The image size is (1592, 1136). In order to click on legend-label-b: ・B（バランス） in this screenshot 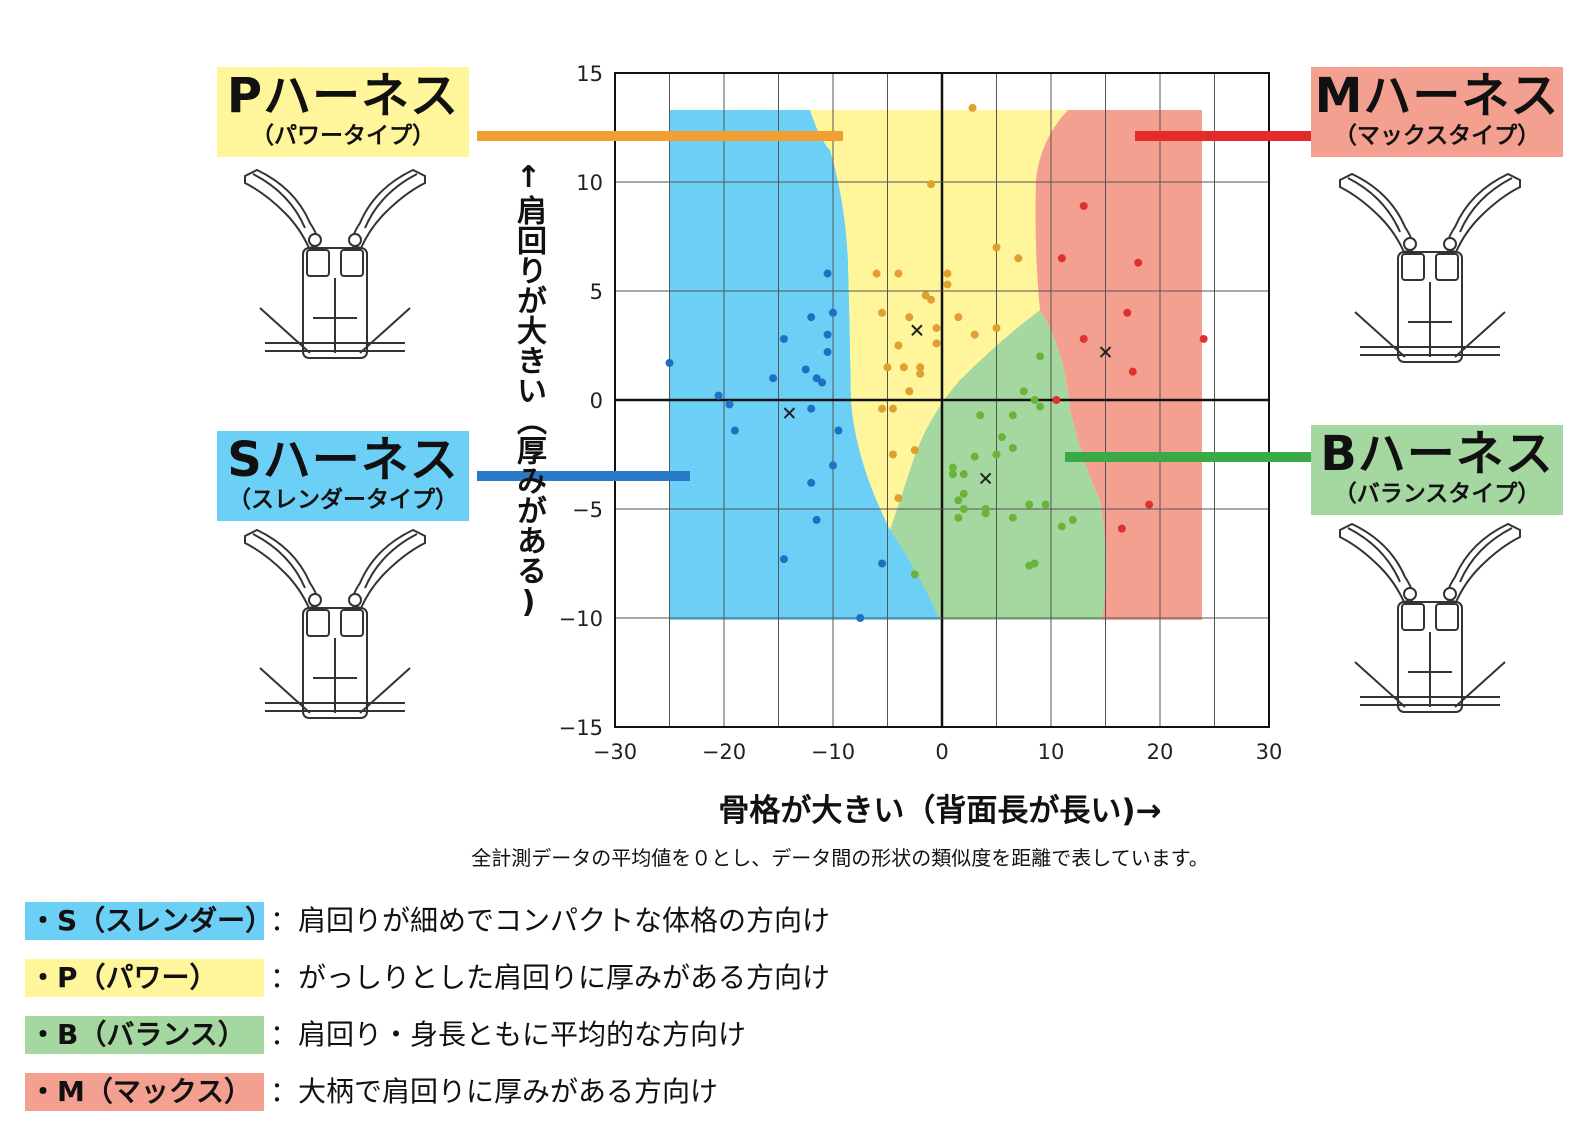, I will do `click(144, 1035)`.